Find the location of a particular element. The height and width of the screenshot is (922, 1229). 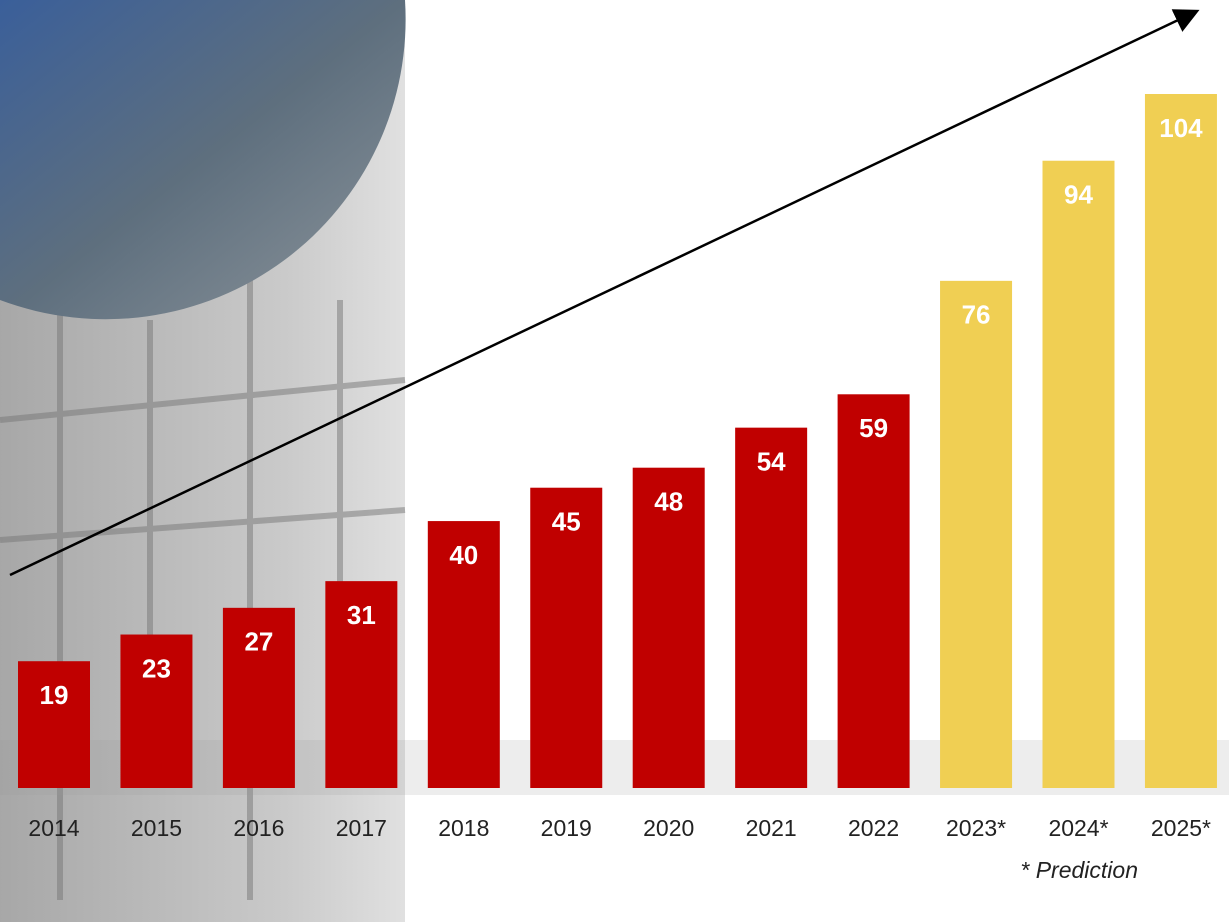

value-label: 45 is located at coordinates (566, 522).